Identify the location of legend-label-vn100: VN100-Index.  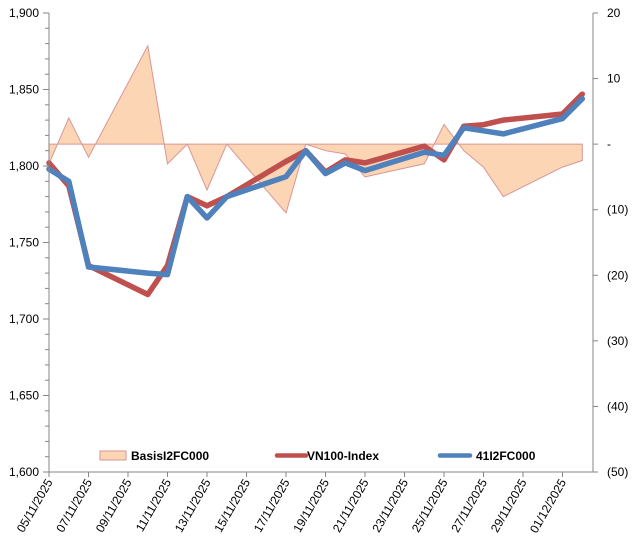
(343, 456).